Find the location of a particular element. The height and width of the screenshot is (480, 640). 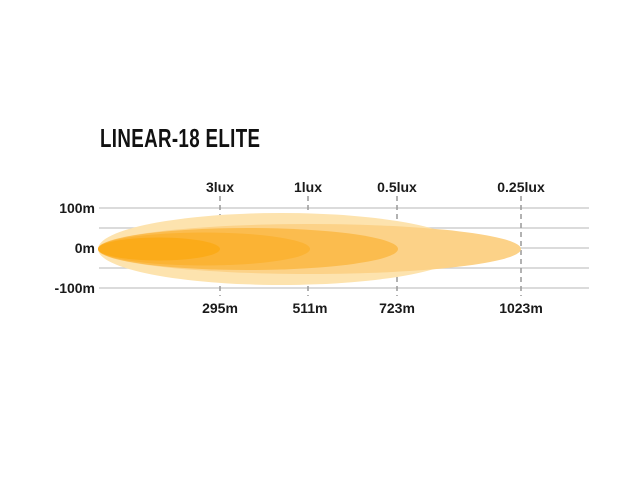

distance-label-511m: 511m is located at coordinates (310, 308).